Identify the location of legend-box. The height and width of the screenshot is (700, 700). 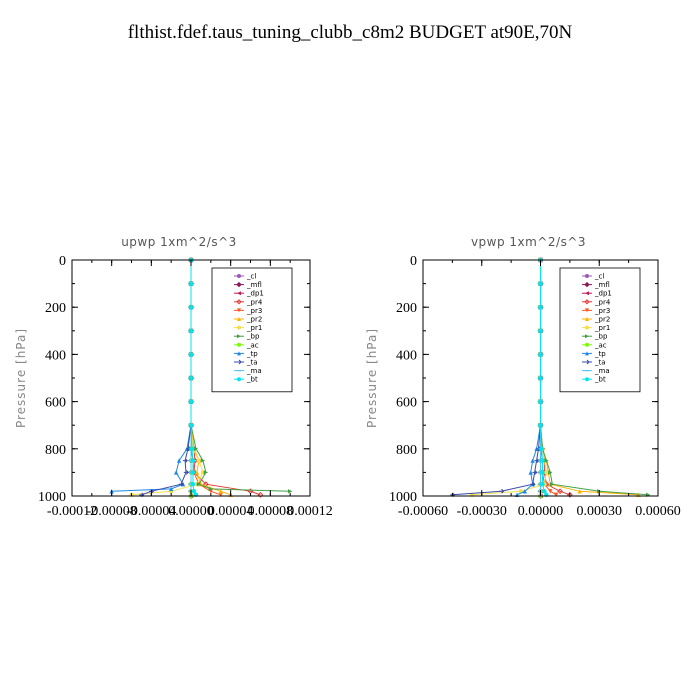
(252, 330).